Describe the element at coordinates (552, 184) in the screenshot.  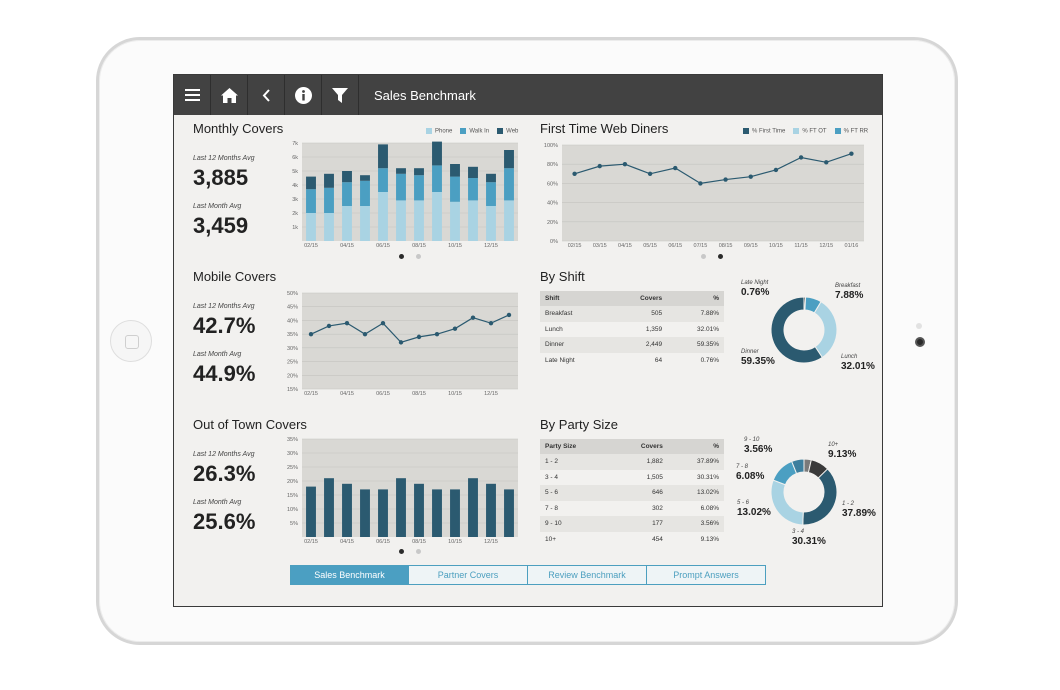
I see `ftw-y-tick-label: 60%` at that location.